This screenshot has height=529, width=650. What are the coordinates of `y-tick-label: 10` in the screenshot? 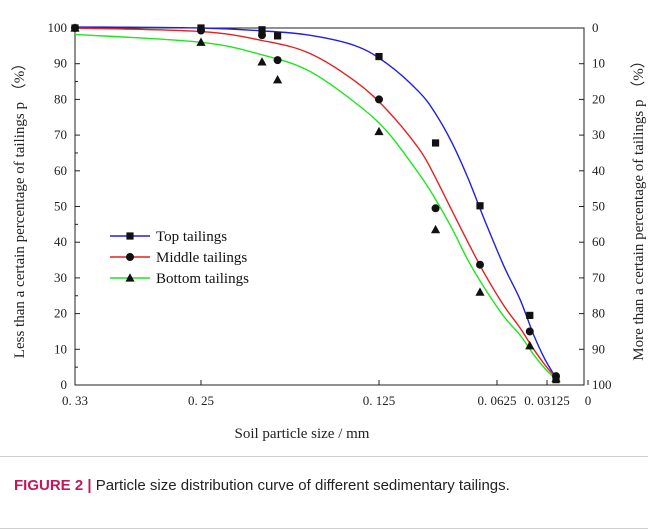 It's located at (60, 348).